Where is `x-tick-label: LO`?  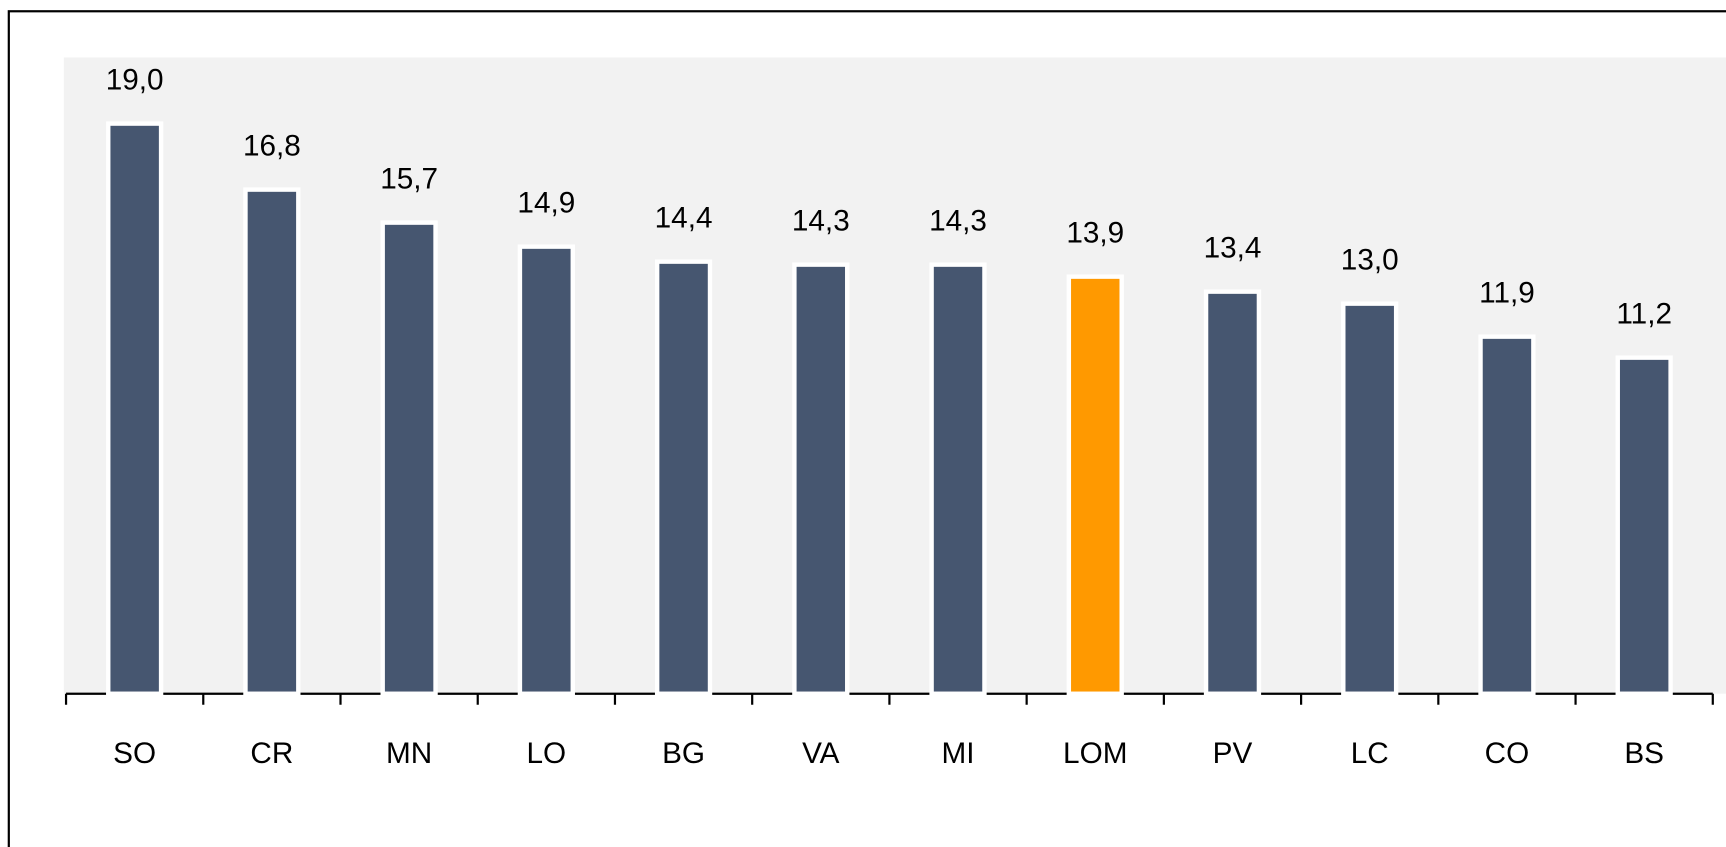 x-tick-label: LO is located at coordinates (547, 753).